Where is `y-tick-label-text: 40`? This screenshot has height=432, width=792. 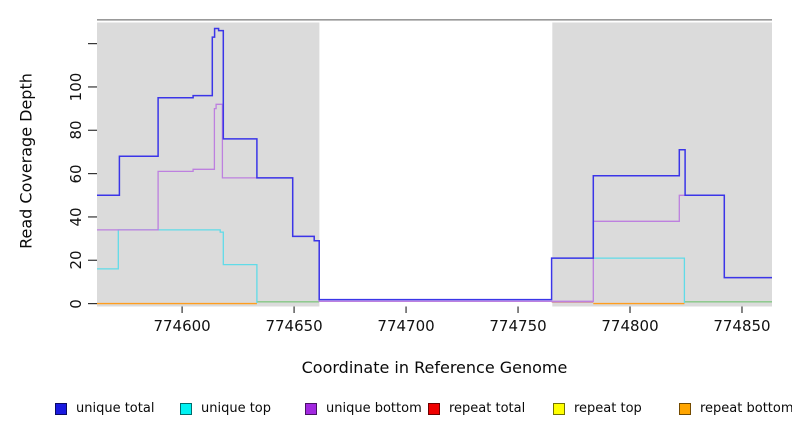 y-tick-label-text: 40 is located at coordinates (76, 217).